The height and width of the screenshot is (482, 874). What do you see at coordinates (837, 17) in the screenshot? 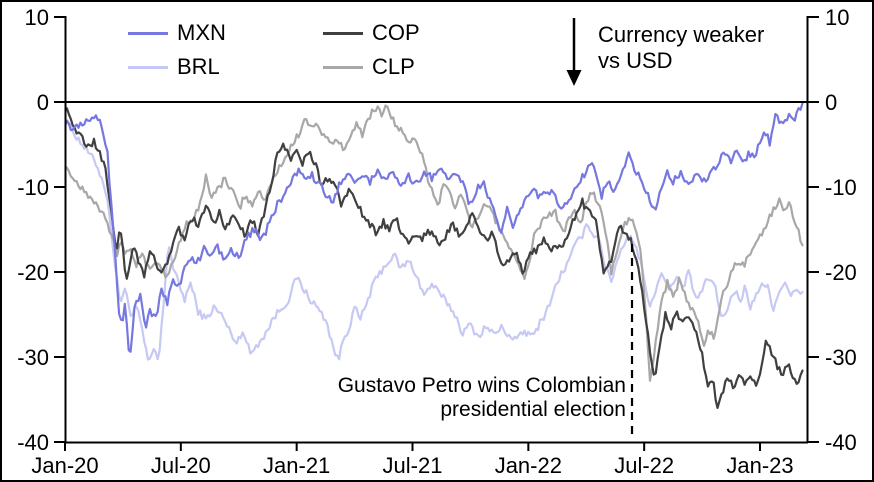
I see `y-axis-label-right: 10` at bounding box center [837, 17].